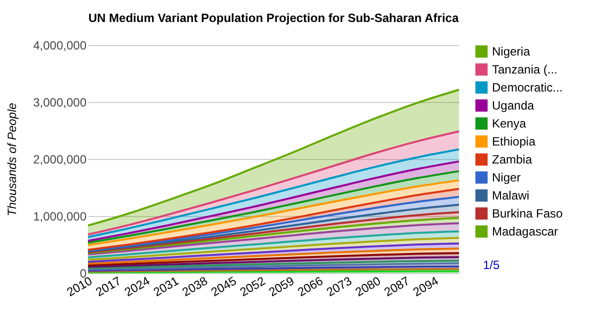 The width and height of the screenshot is (600, 329). I want to click on x-tick-label: 2052, so click(253, 287).